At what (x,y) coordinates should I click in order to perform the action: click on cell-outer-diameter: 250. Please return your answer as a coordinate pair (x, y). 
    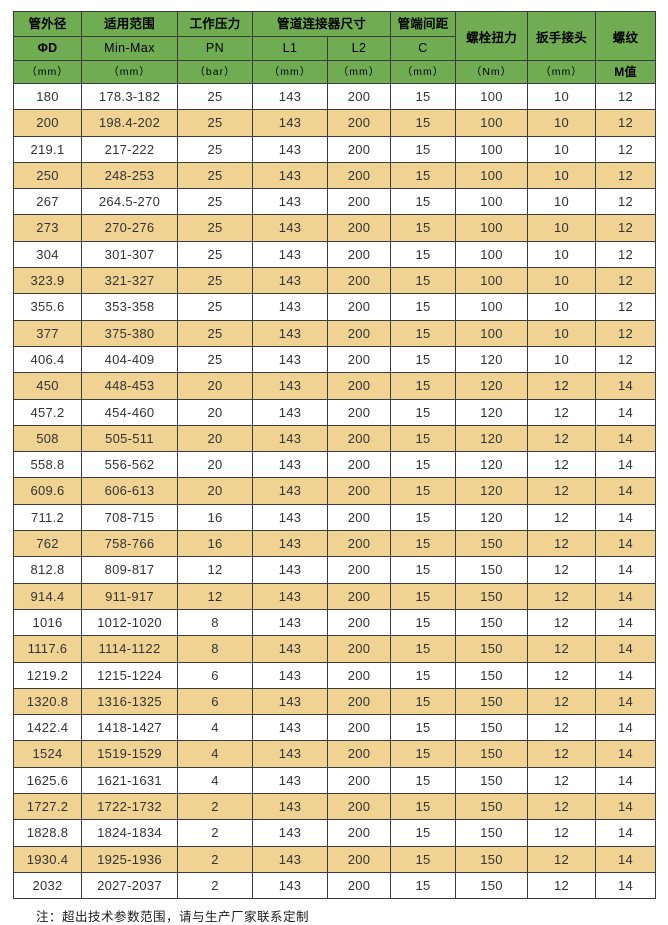
    Looking at the image, I should click on (47, 175).